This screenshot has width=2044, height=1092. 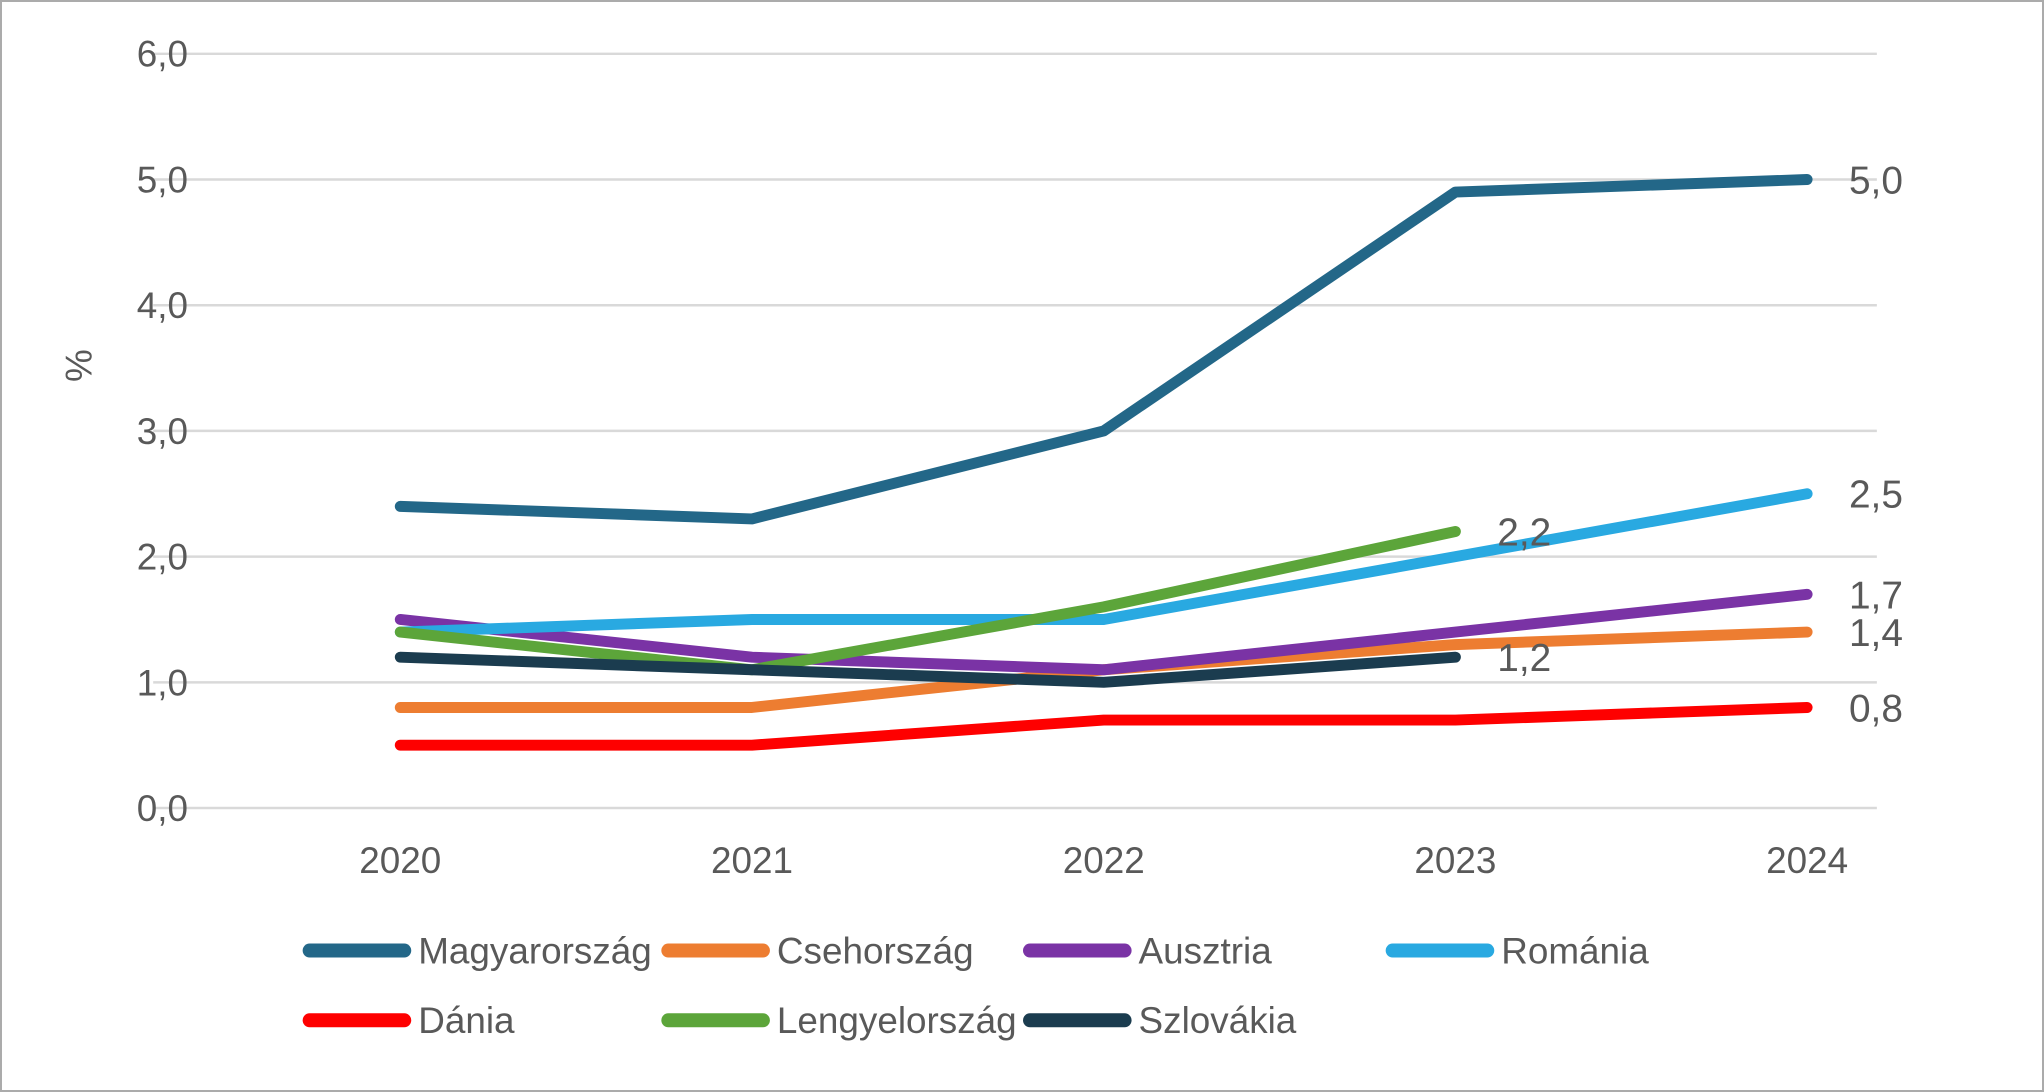 I want to click on series-line-ausztria, so click(x=1103, y=632).